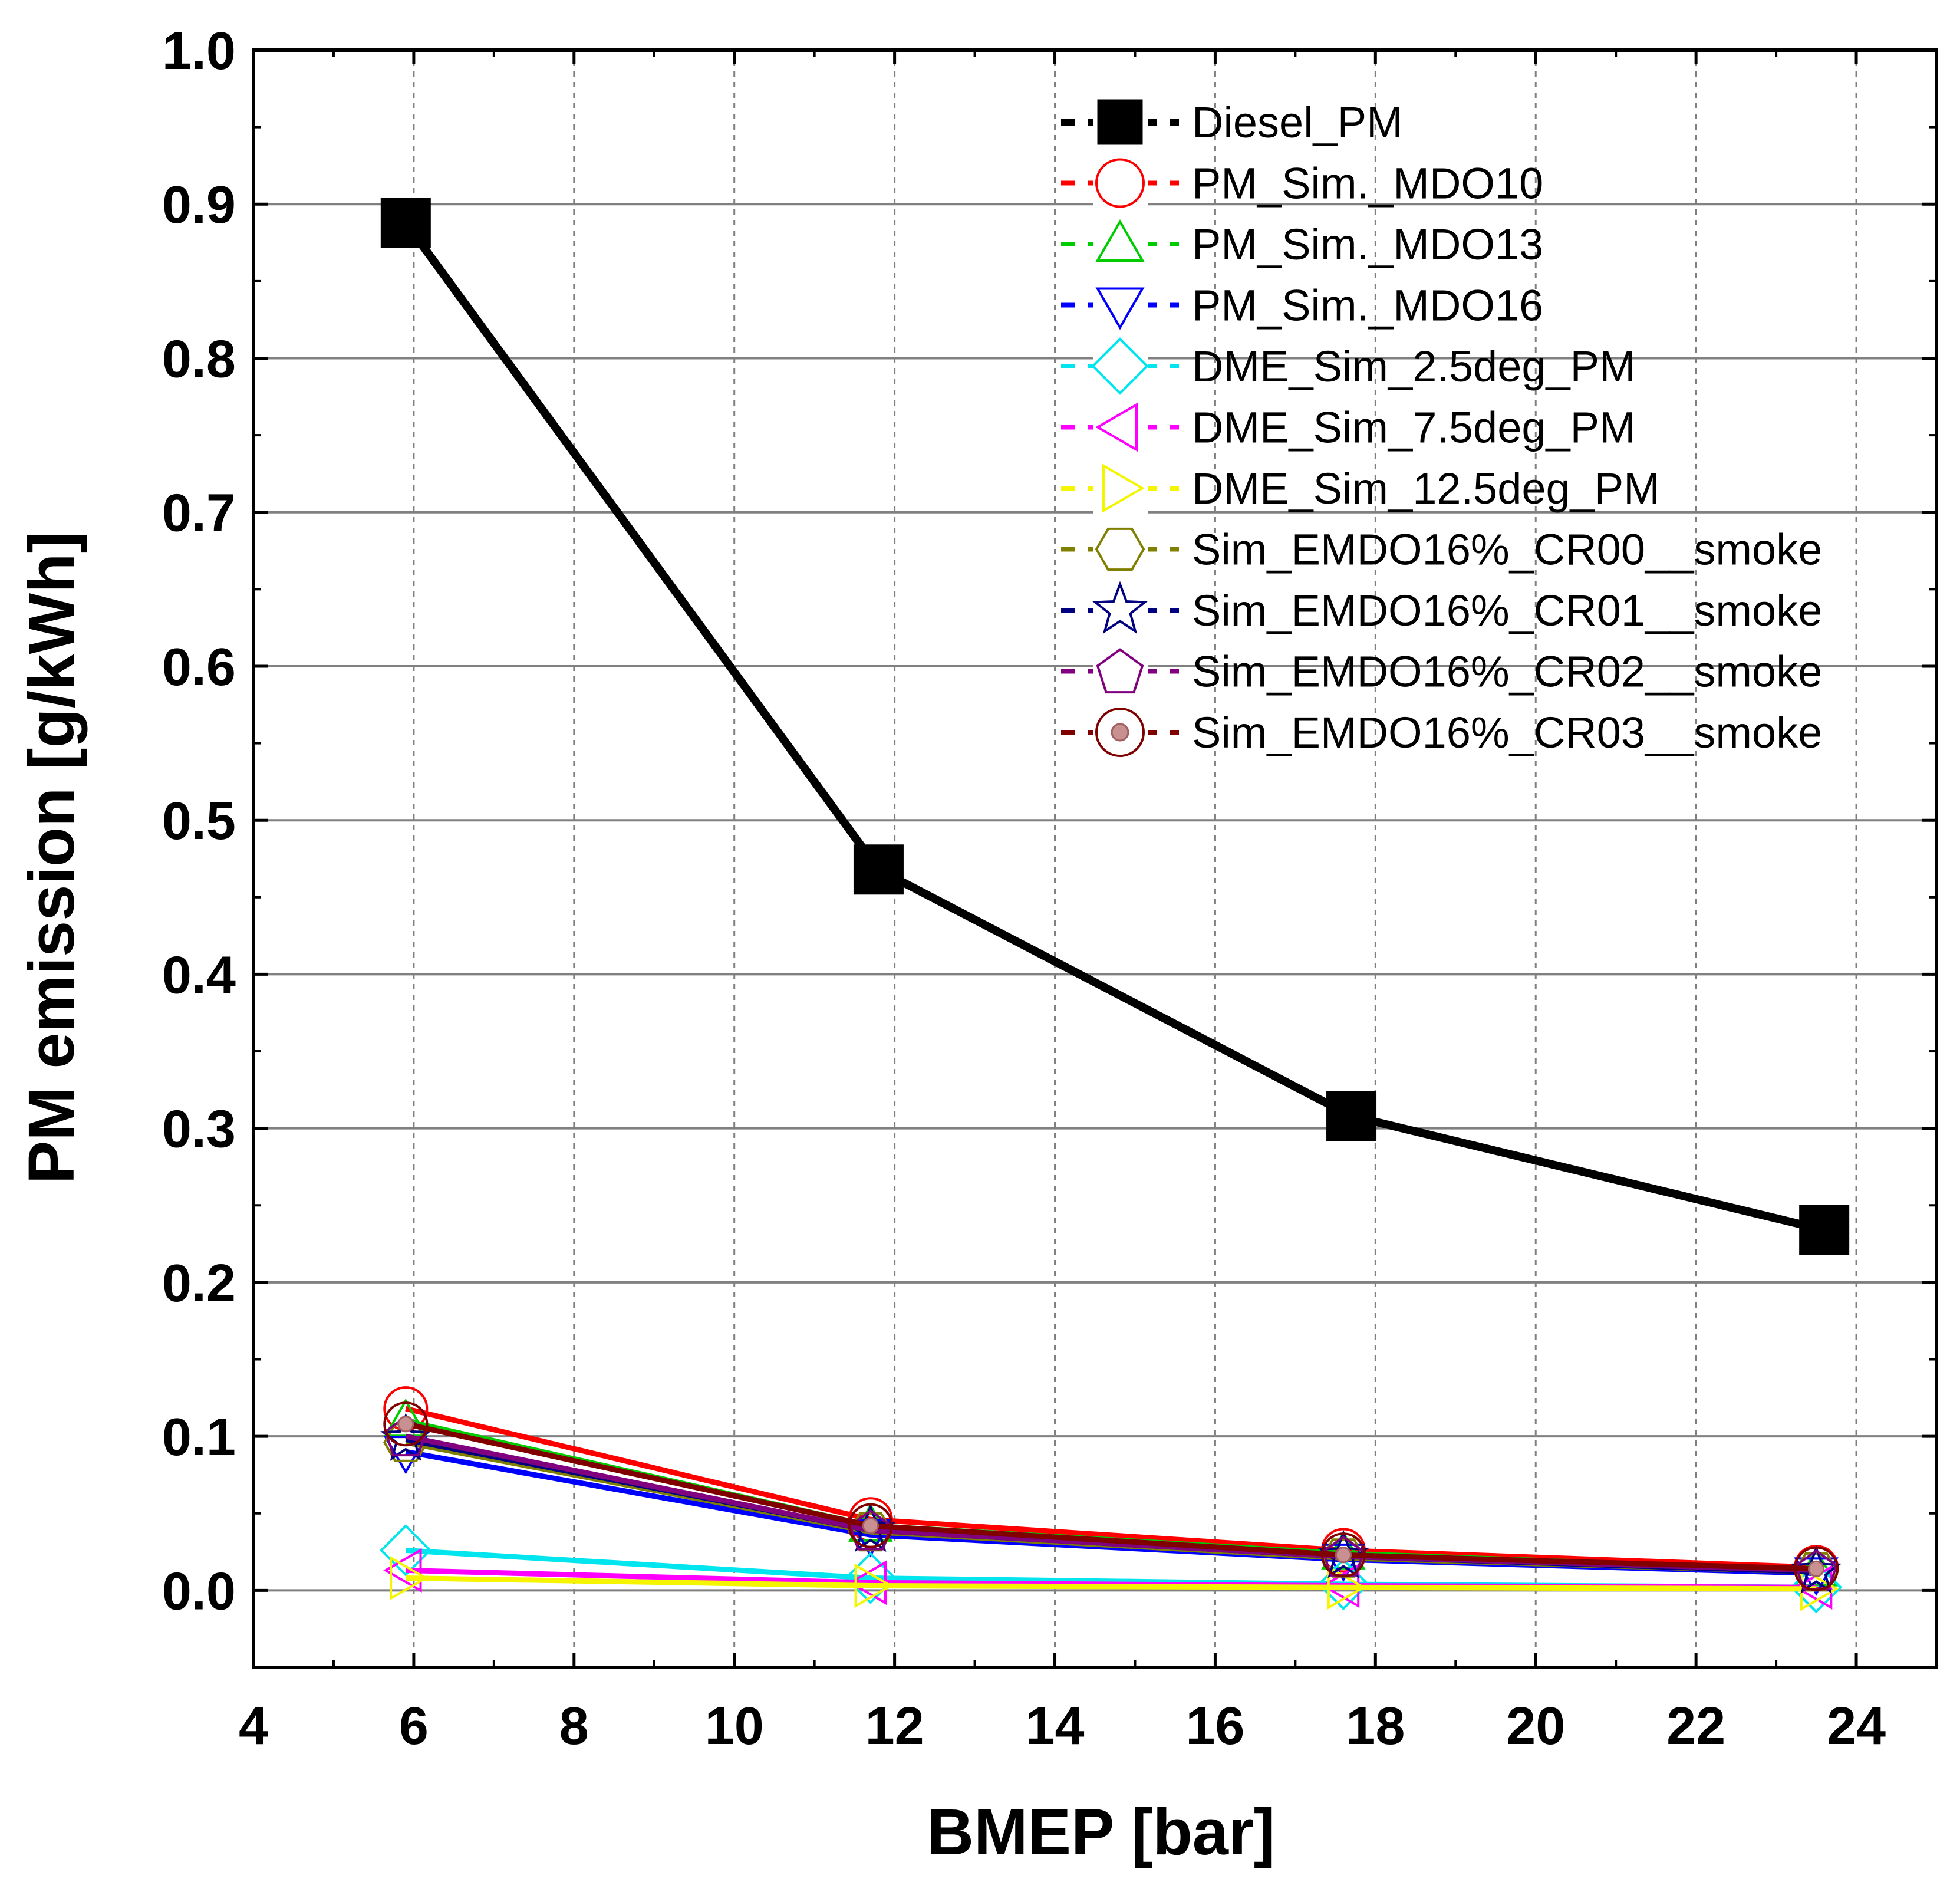 The image size is (1960, 1882). I want to click on legend-label: DME_Sim_2.5deg_PM, so click(1414, 366).